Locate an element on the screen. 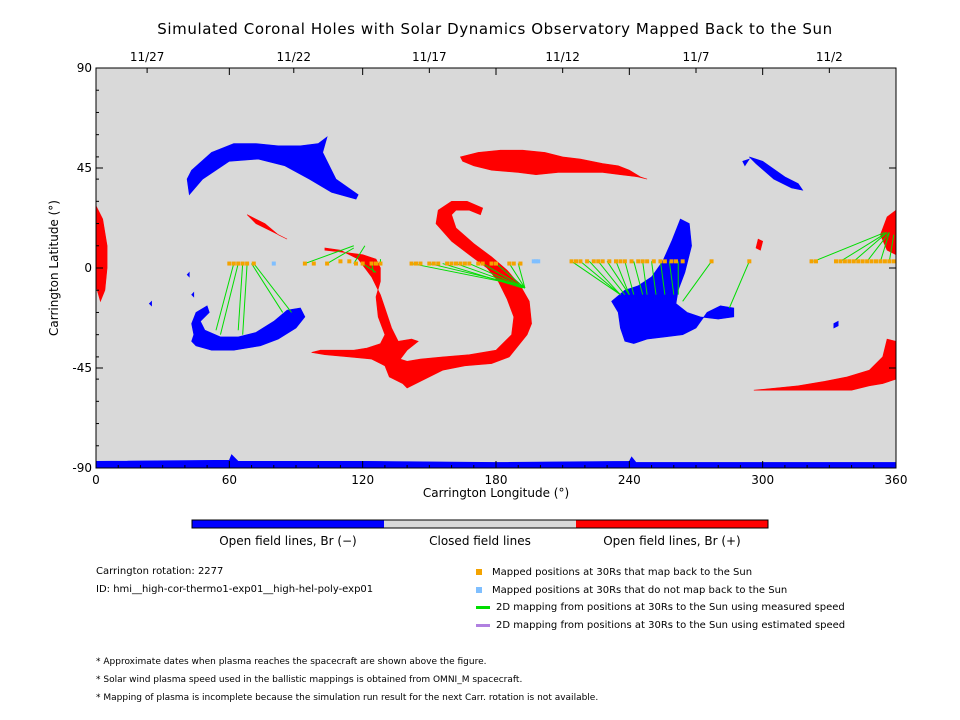 Image resolution: width=960 pixels, height=720 pixels. x-tick-label: 60 is located at coordinates (229, 480).